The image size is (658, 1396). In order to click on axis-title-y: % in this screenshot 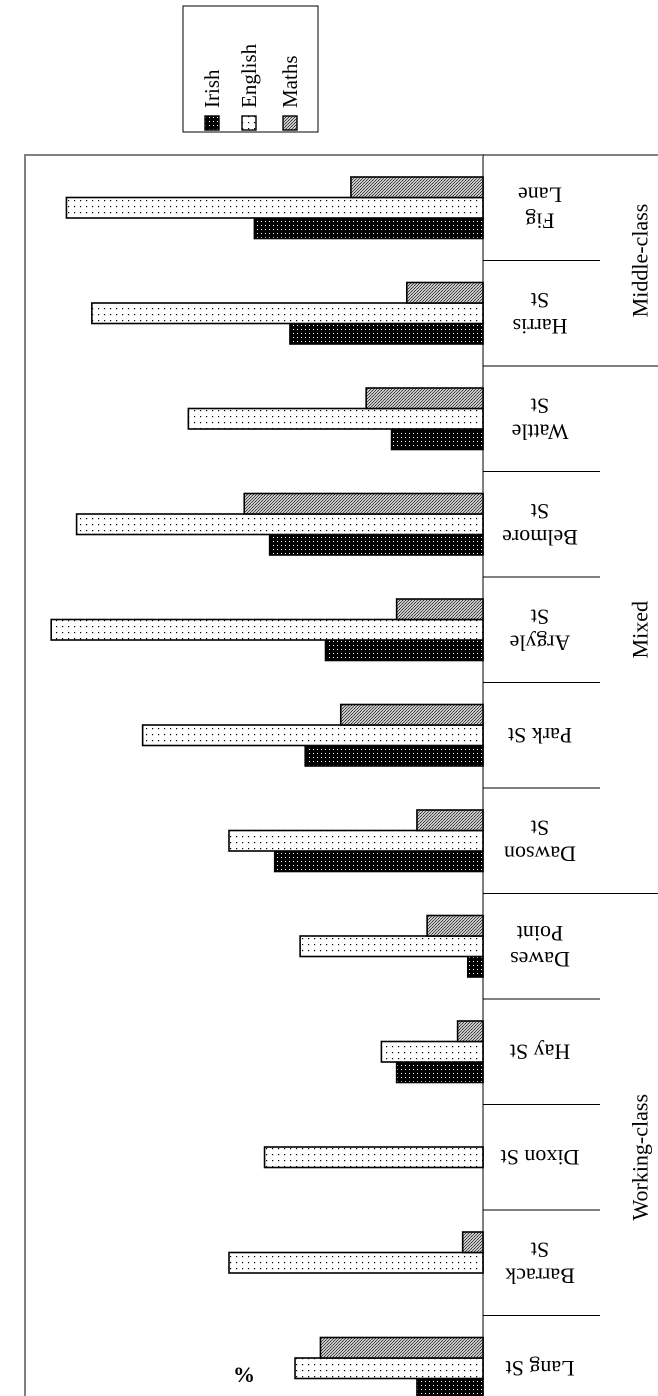, I will do `click(244, 1374)`.